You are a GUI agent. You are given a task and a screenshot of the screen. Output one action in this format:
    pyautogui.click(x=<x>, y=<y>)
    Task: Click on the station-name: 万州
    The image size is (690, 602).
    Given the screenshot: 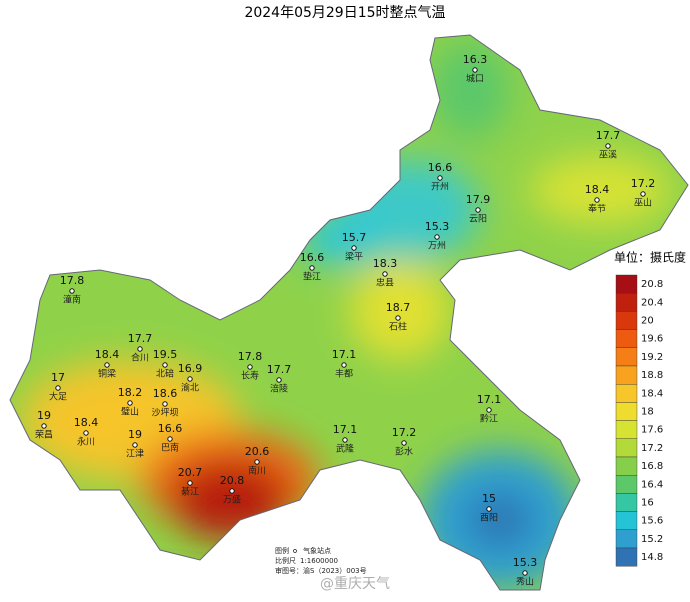 What is the action you would take?
    pyautogui.click(x=437, y=246)
    